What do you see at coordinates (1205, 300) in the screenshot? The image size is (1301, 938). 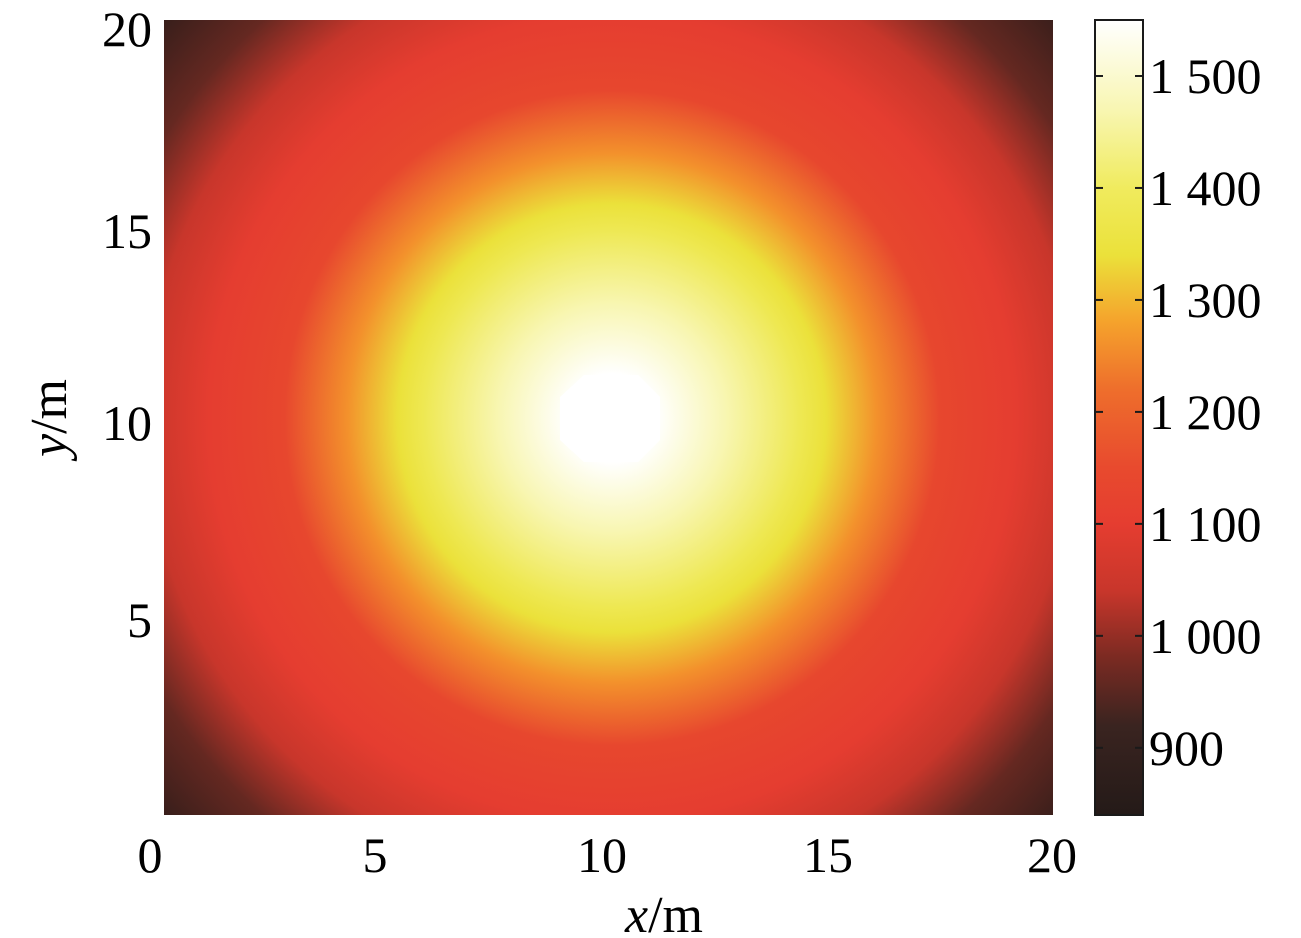 I see `colorbar-tick-label: 1 300` at bounding box center [1205, 300].